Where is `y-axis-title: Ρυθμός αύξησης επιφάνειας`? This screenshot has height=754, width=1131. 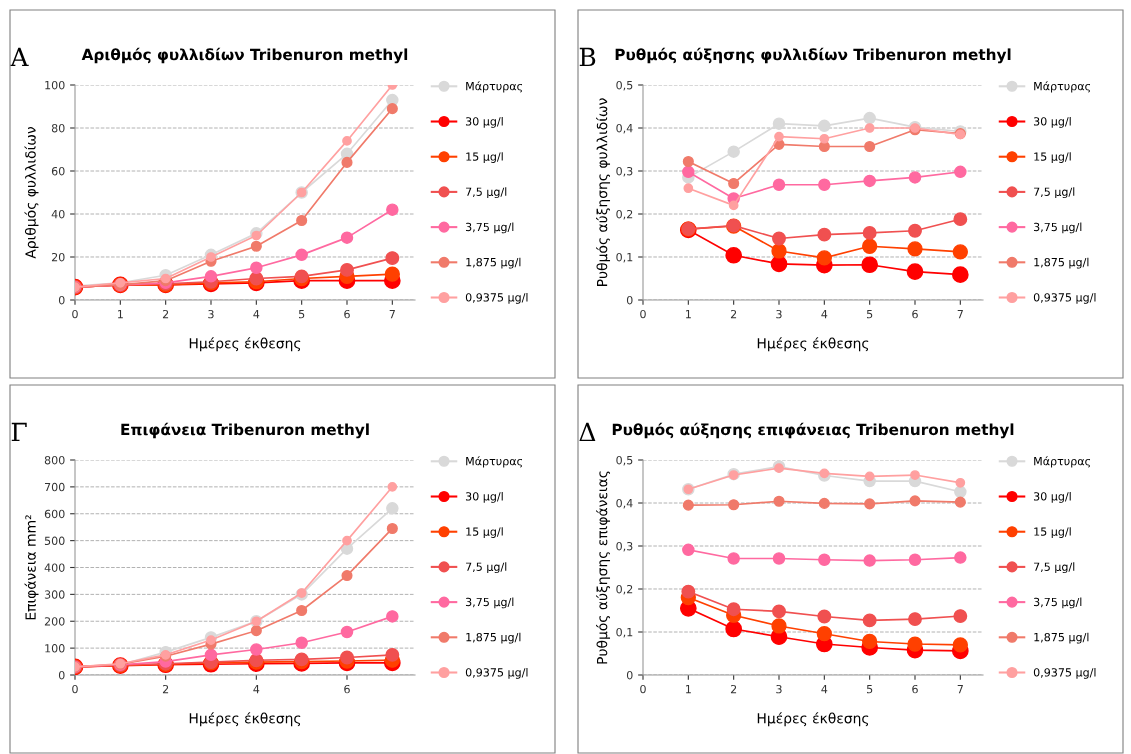
y-axis-title: Ρυθμός αύξησης επιφάνειας is located at coordinates (603, 567).